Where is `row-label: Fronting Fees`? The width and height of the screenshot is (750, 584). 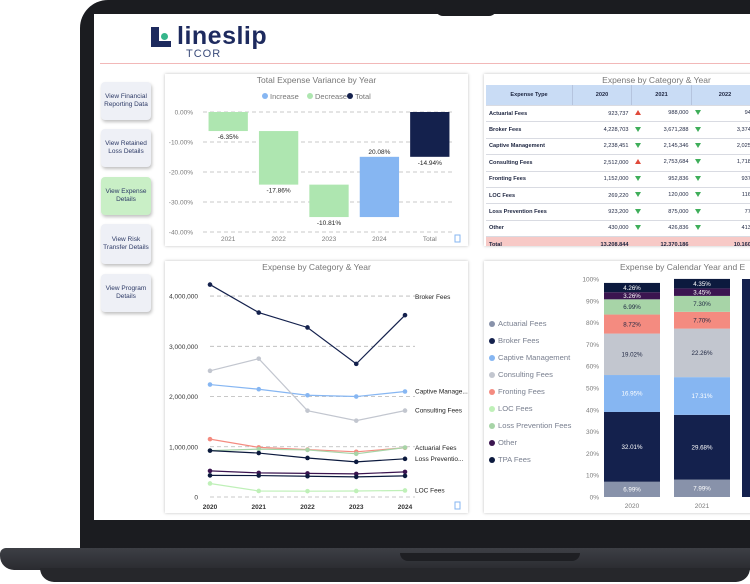
row-label: Fronting Fees is located at coordinates (529, 179).